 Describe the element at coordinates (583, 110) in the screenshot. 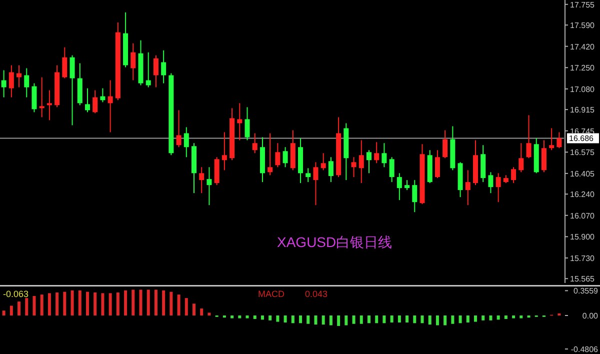

I see `y-tick-label: 16.915` at that location.